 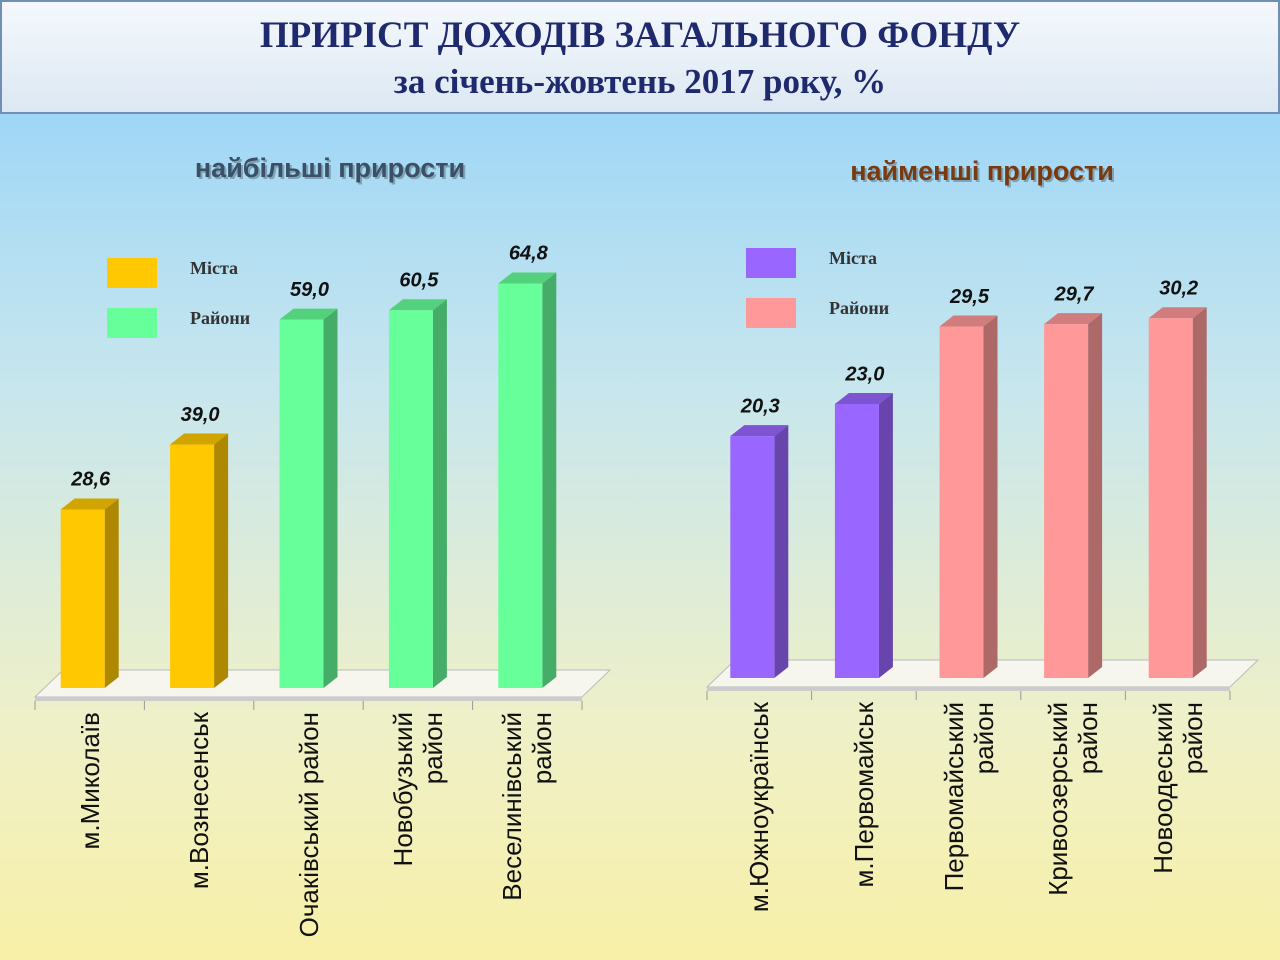 What do you see at coordinates (1073, 799) in the screenshot?
I see `x-tick-label: Кривоозерський район` at bounding box center [1073, 799].